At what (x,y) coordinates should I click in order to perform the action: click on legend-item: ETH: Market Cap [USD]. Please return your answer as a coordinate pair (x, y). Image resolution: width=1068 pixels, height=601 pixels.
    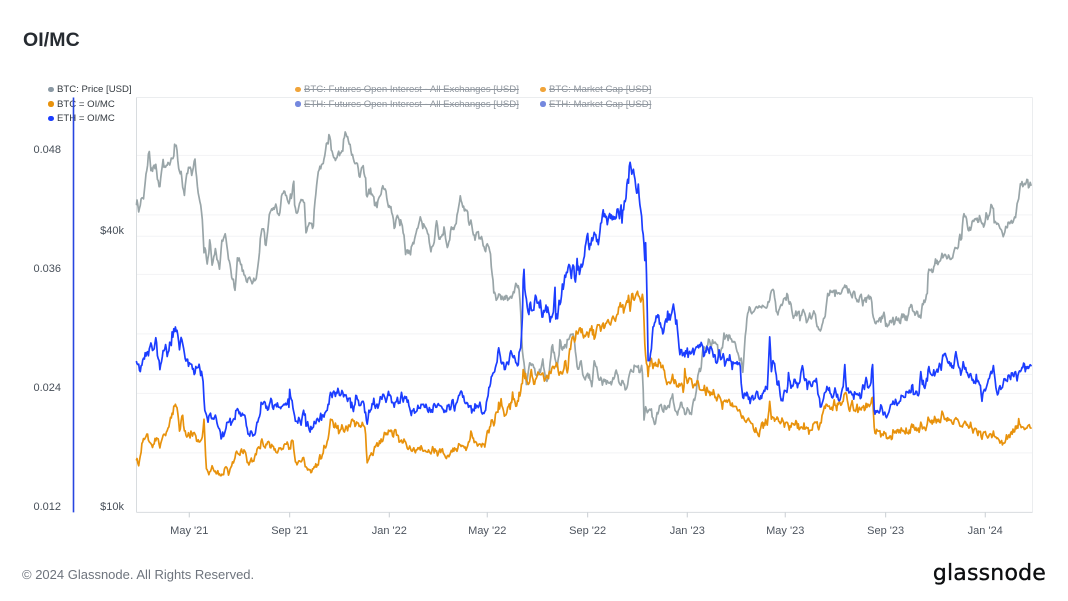
    Looking at the image, I should click on (595, 104).